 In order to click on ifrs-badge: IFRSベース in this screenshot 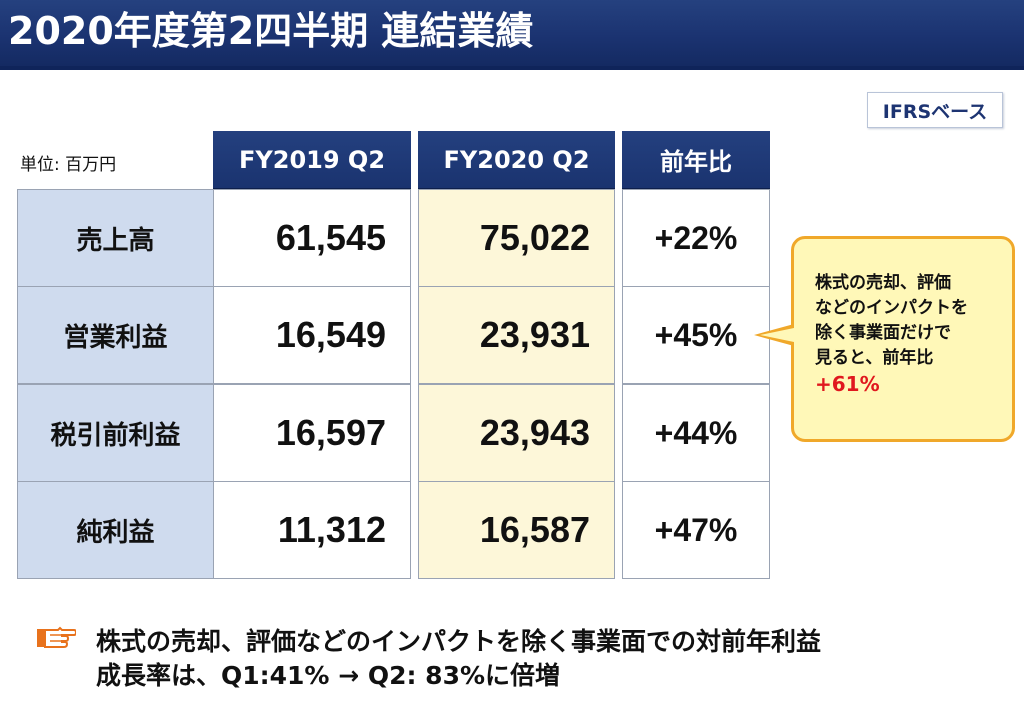, I will do `click(935, 110)`.